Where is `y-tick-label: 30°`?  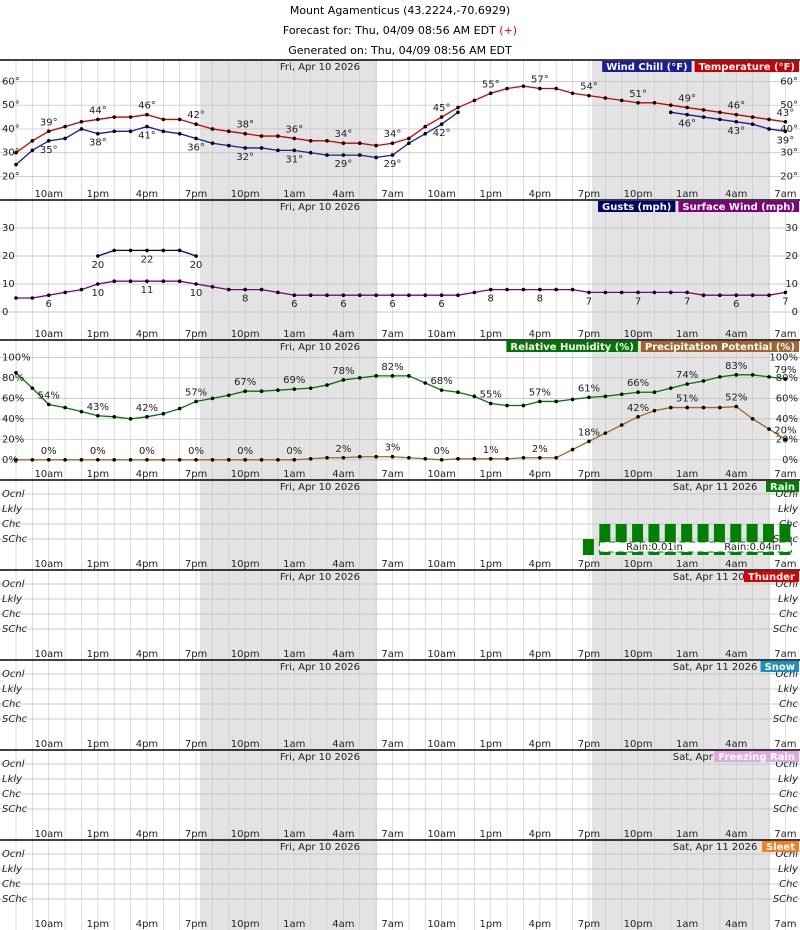 y-tick-label: 30° is located at coordinates (789, 153).